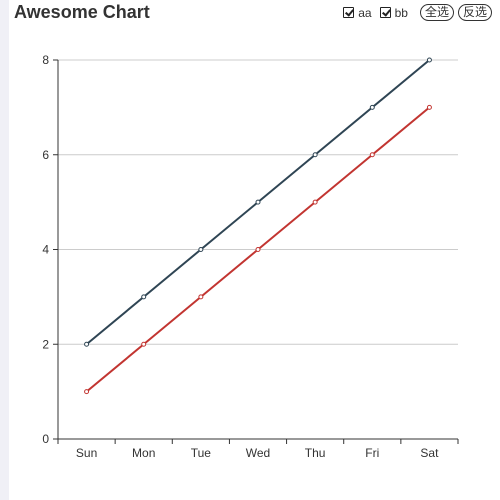 The image size is (500, 500). Describe the element at coordinates (315, 453) in the screenshot. I see `x-tick-label-thu: Thu` at that location.